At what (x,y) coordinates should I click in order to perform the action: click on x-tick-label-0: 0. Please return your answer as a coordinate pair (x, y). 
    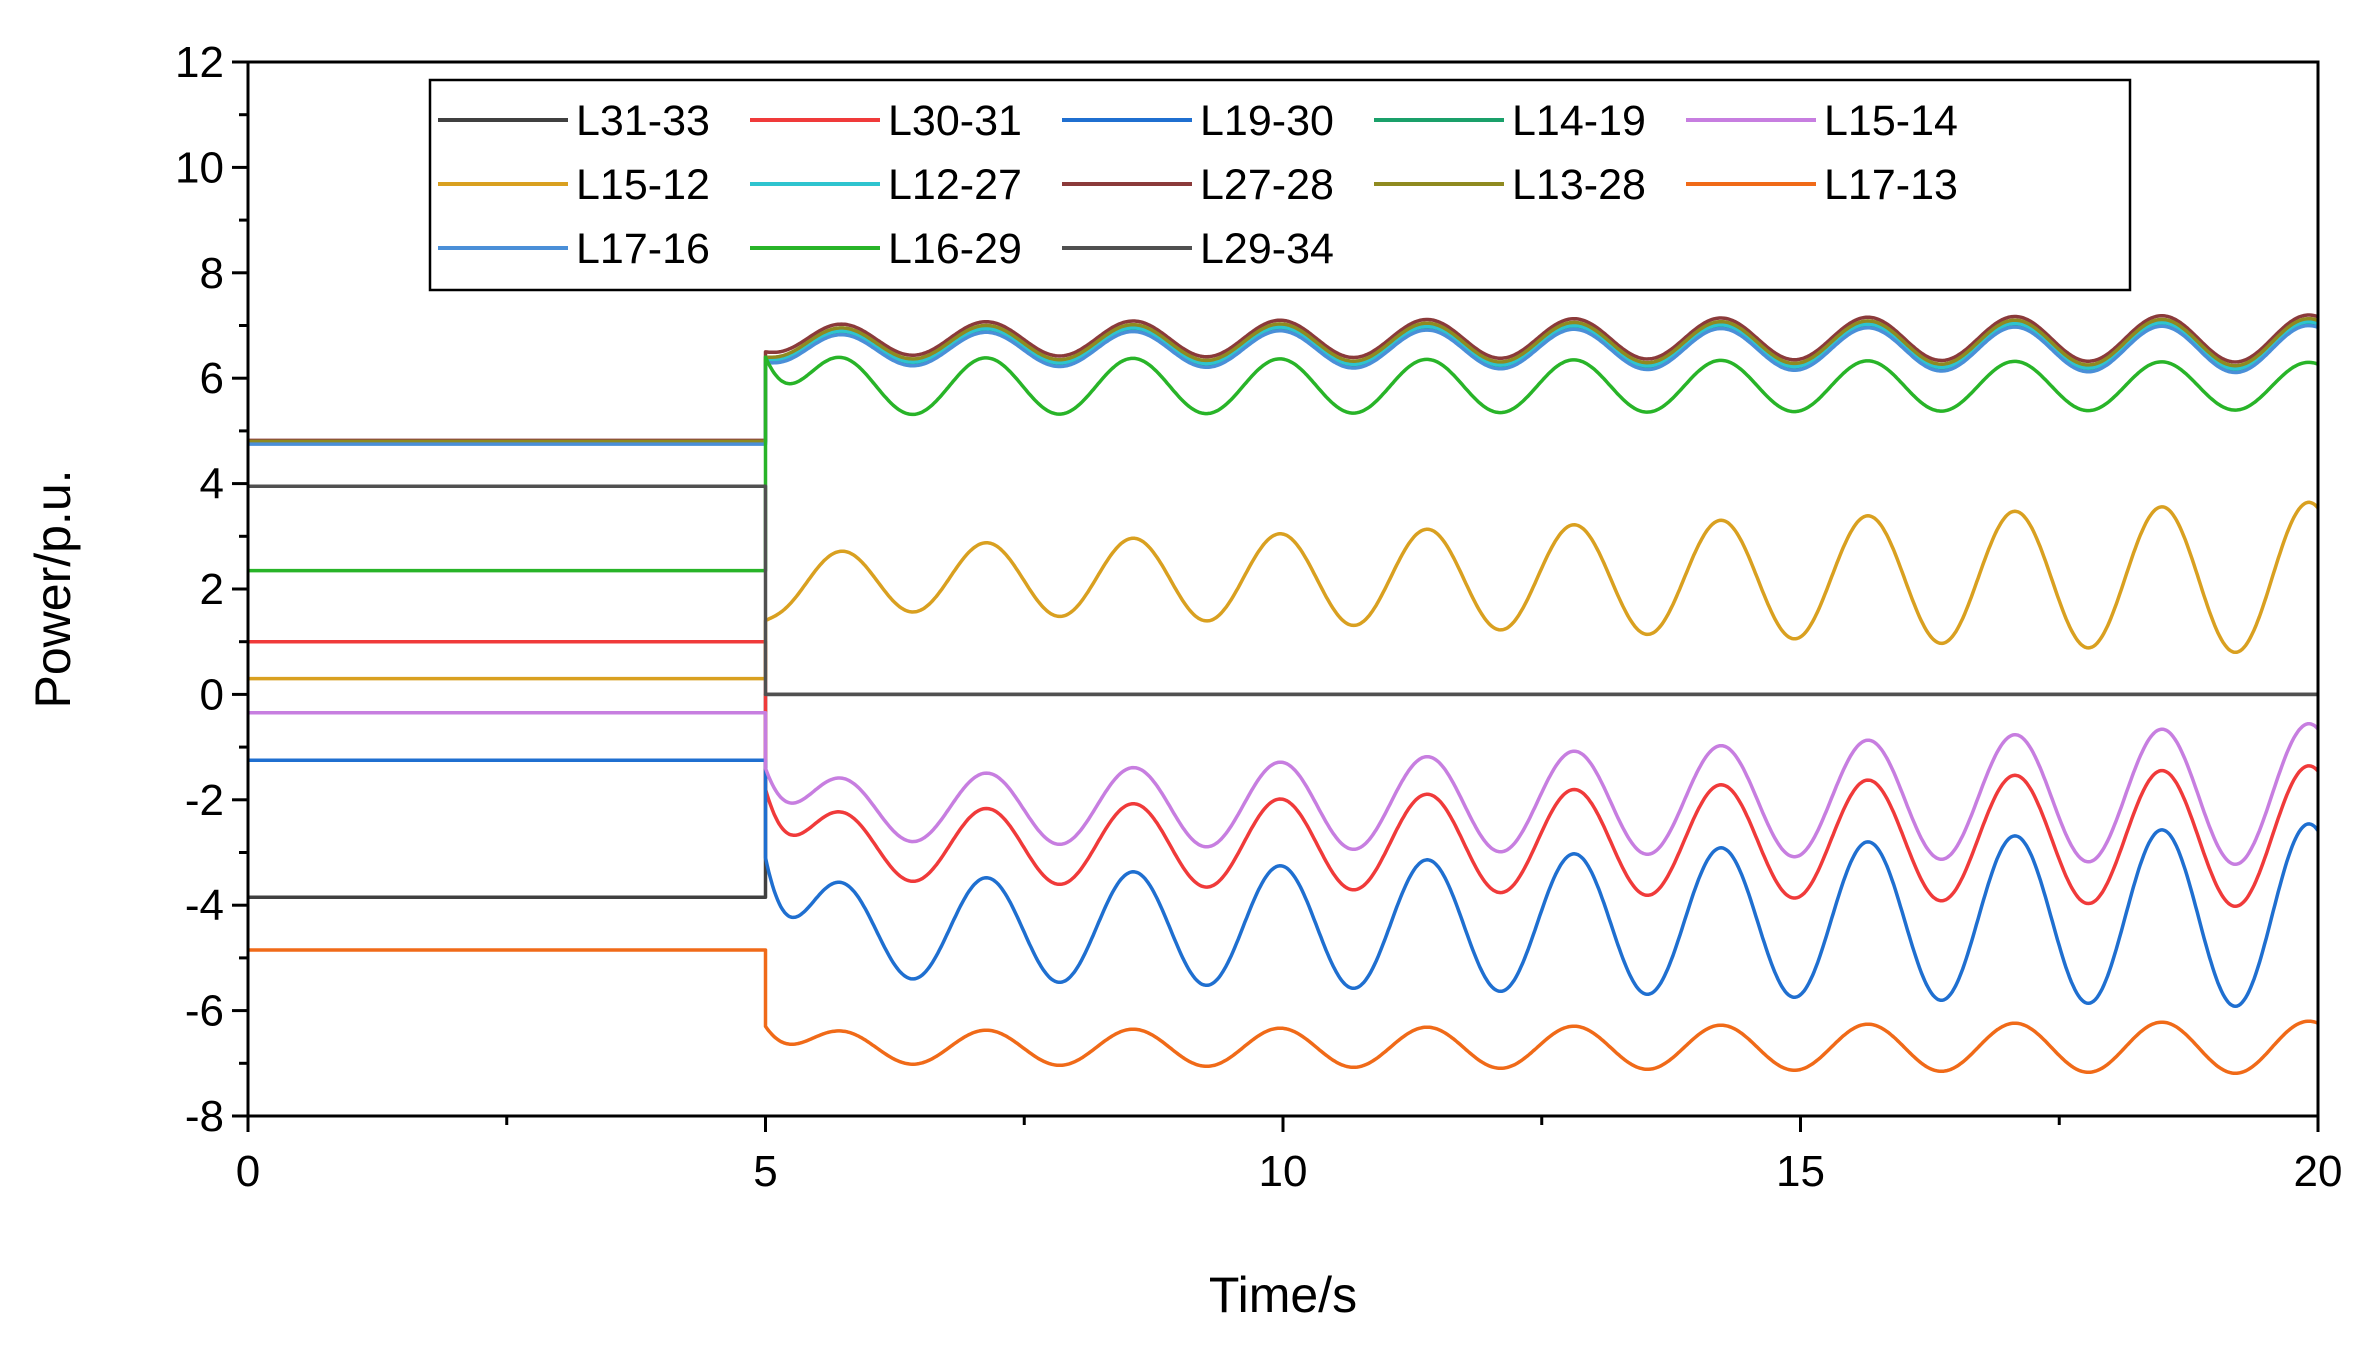
    Looking at the image, I should click on (248, 1171).